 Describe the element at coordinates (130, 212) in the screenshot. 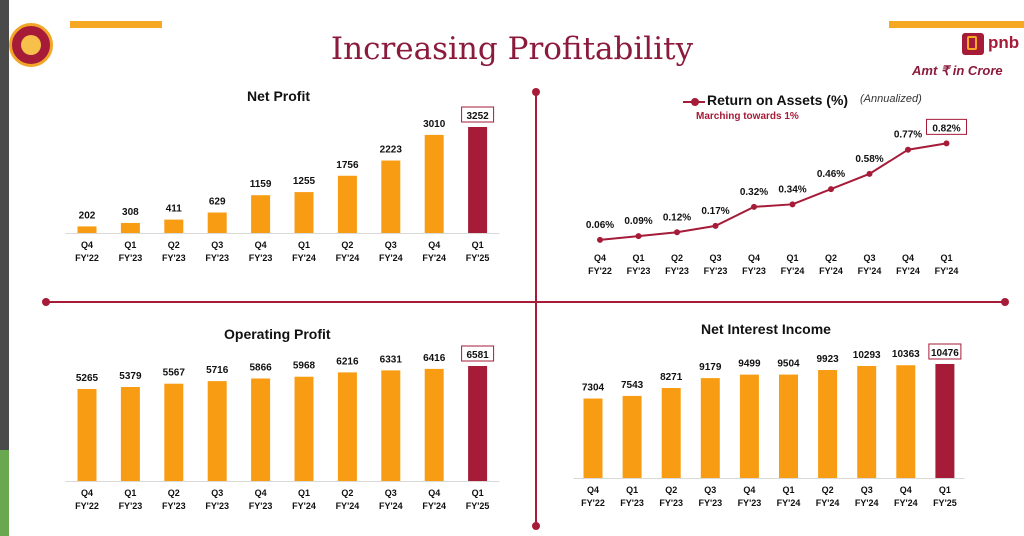

I see `net-profit-data-label: 308` at that location.